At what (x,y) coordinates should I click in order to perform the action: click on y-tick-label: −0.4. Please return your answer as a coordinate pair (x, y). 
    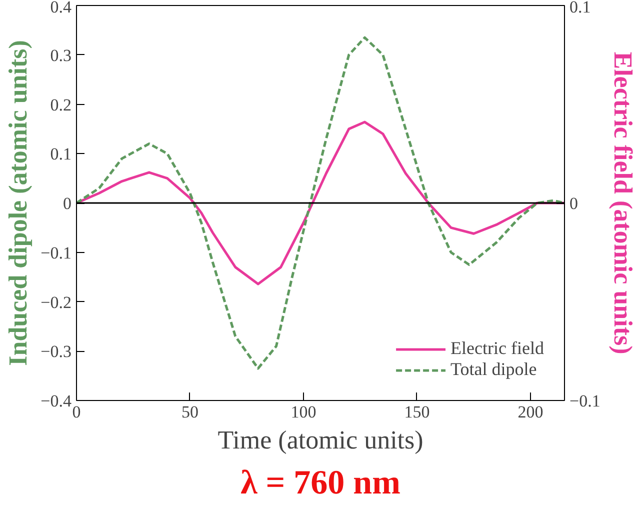
    Looking at the image, I should click on (56, 401).